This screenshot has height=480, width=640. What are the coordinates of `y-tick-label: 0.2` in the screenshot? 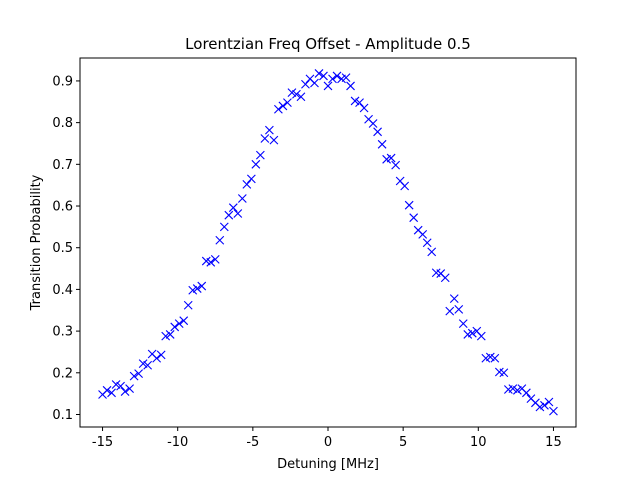 It's located at (62, 373).